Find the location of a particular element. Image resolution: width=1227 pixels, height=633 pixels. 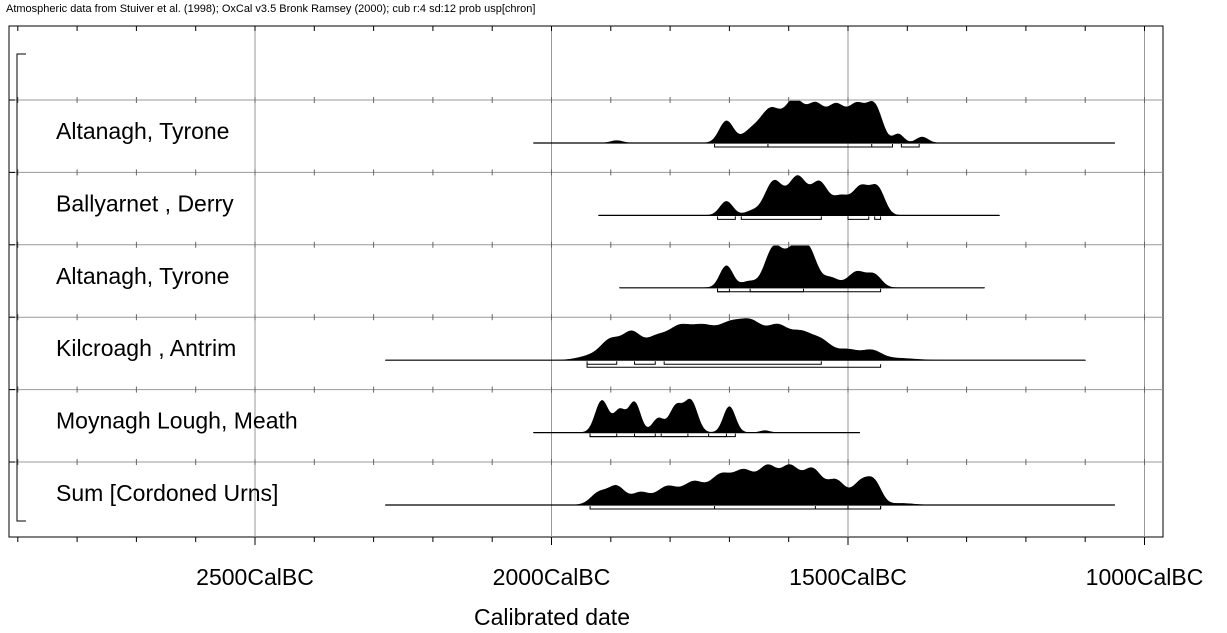

series-row: Sum [Cordoned Urns] is located at coordinates (585, 487).